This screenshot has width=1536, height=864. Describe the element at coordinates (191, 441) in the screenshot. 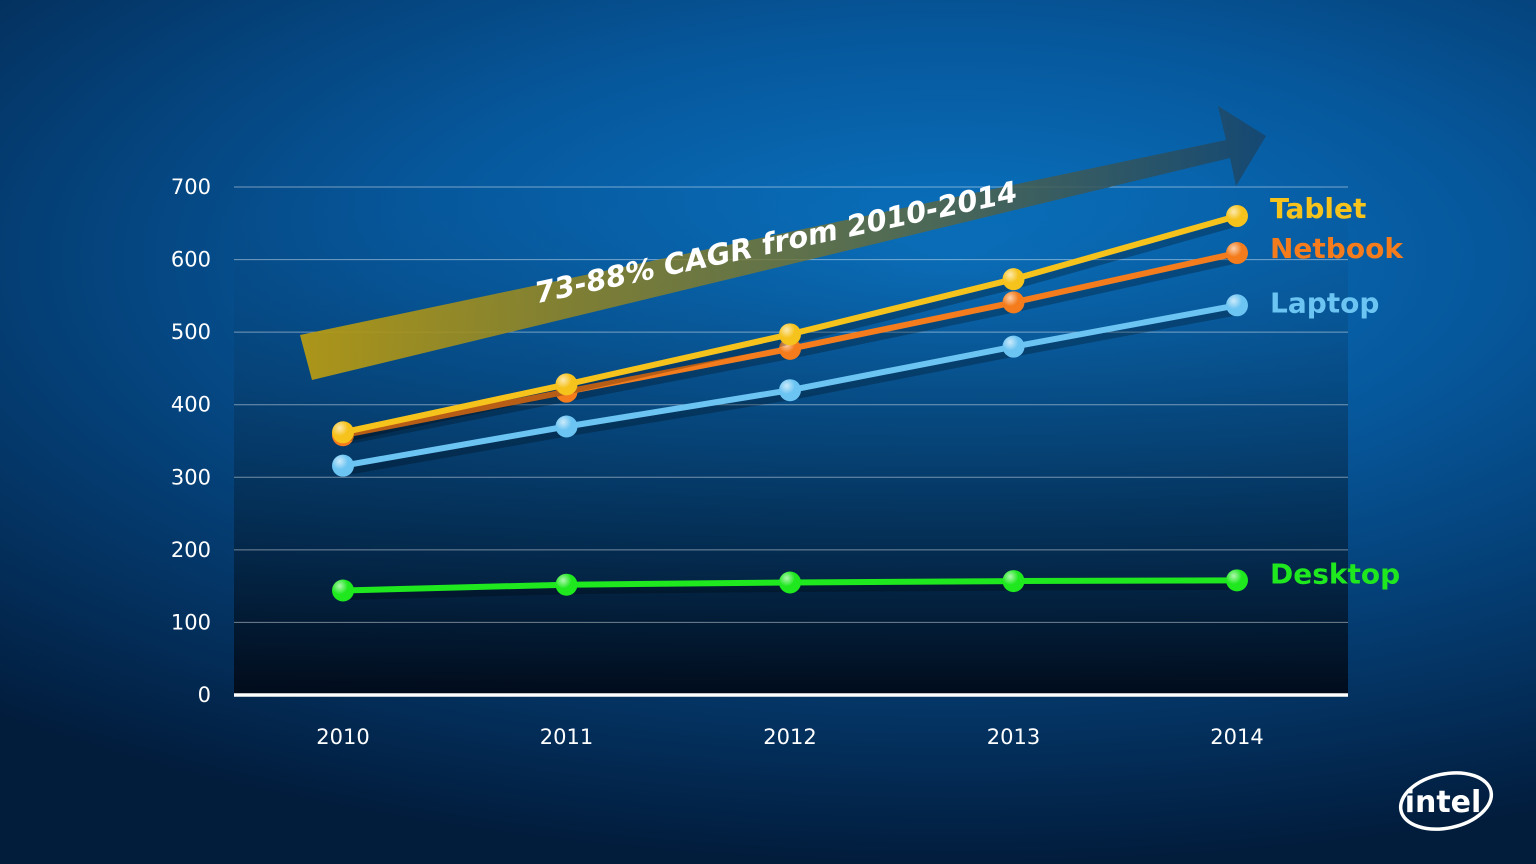

I see `y-axis-ticks: 0 100 200 300 400 500 600 700` at that location.